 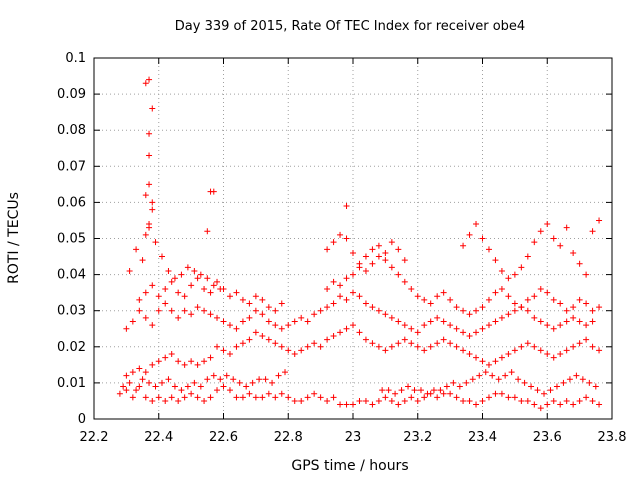 I want to click on x-tick-label: 23.6, so click(x=547, y=437).